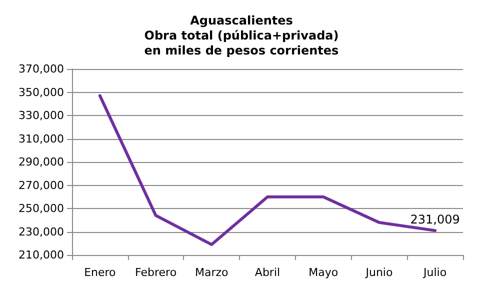 The width and height of the screenshot is (483, 291). Describe the element at coordinates (41, 139) in the screenshot. I see `y-tick-label: 310,000` at that location.